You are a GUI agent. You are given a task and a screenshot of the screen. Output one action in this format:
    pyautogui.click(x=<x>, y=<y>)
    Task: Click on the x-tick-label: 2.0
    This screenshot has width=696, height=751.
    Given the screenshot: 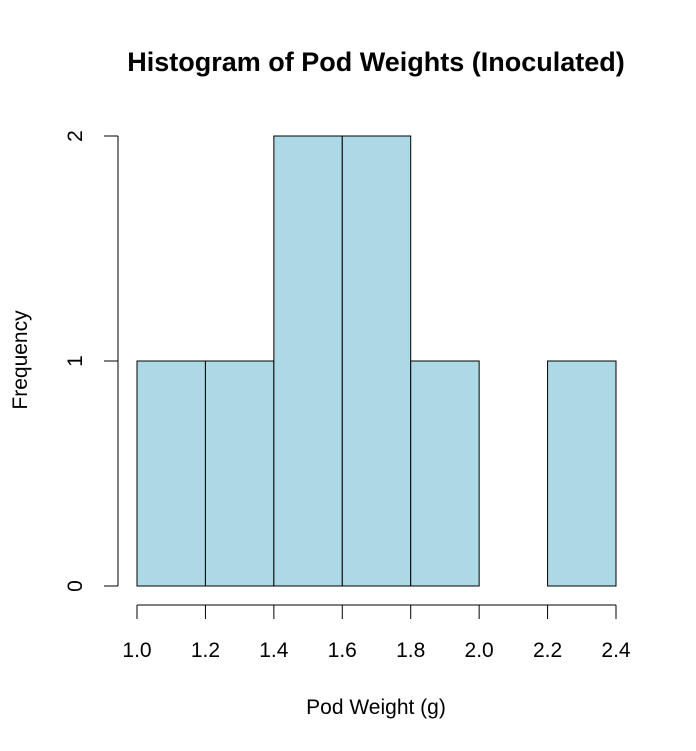 What is the action you would take?
    pyautogui.click(x=479, y=650)
    